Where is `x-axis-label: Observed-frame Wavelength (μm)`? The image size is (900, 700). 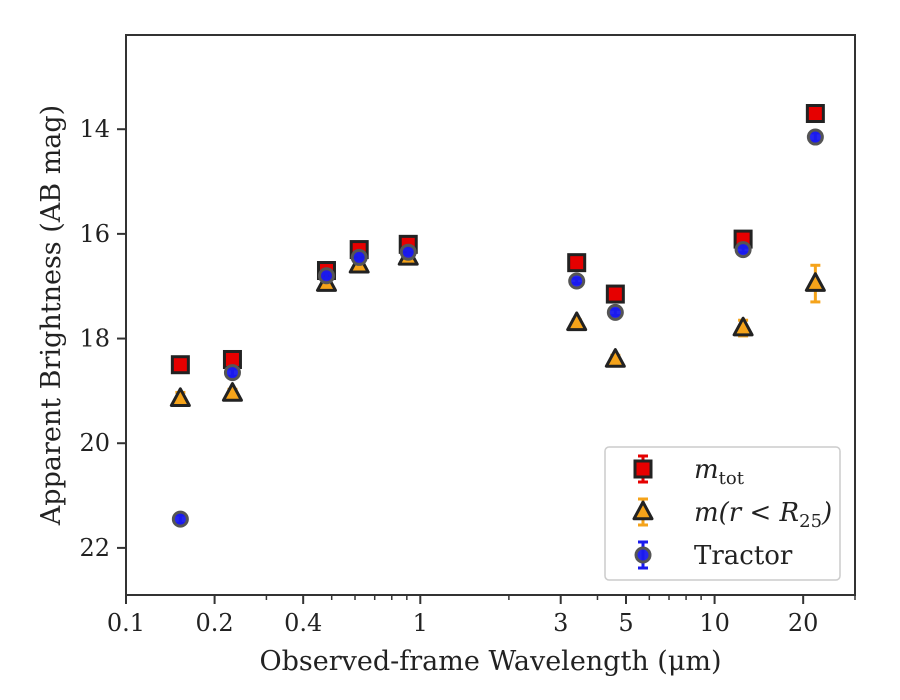
x-axis-label: Observed-frame Wavelength (μm) is located at coordinates (490, 661).